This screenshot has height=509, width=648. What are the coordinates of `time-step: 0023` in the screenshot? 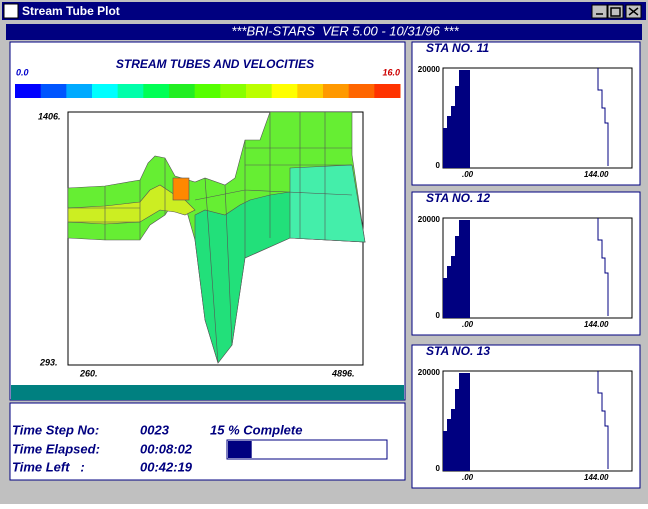 It's located at (155, 429).